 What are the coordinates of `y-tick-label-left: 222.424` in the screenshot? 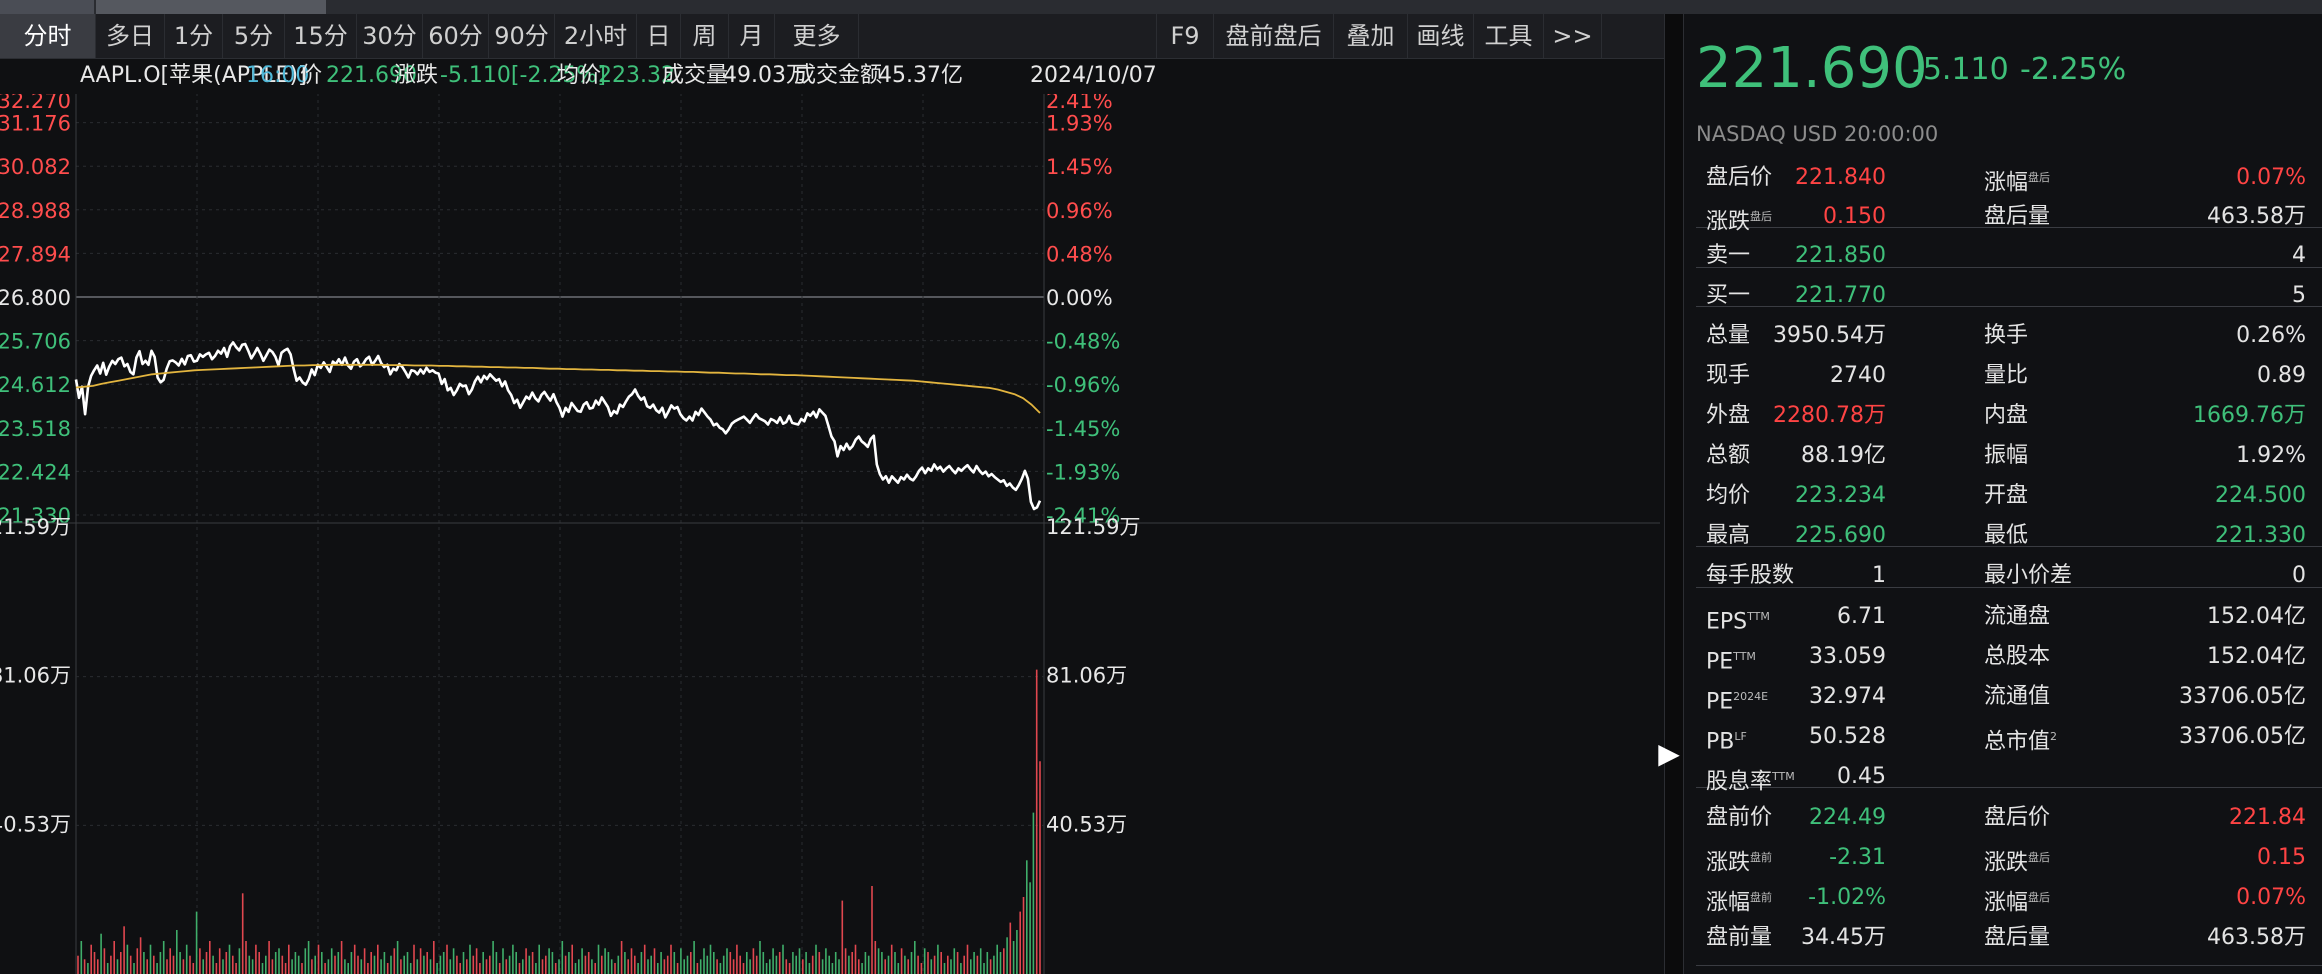 It's located at (35, 472).